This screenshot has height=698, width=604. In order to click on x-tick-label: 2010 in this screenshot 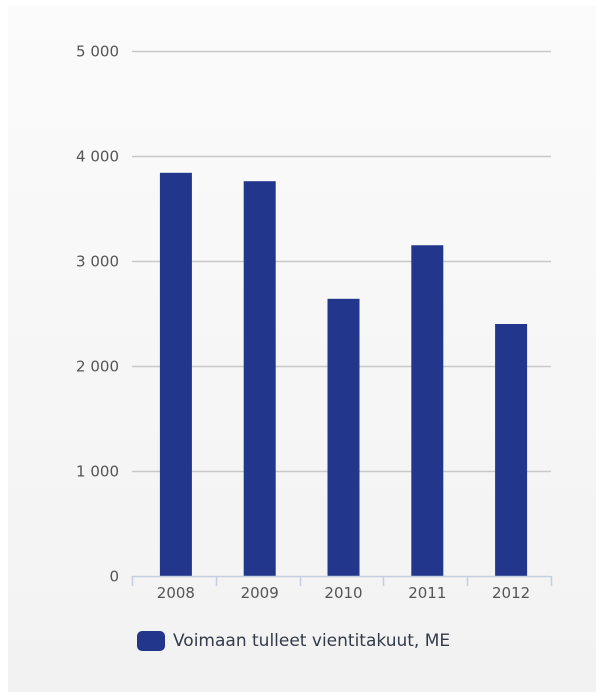, I will do `click(343, 593)`.